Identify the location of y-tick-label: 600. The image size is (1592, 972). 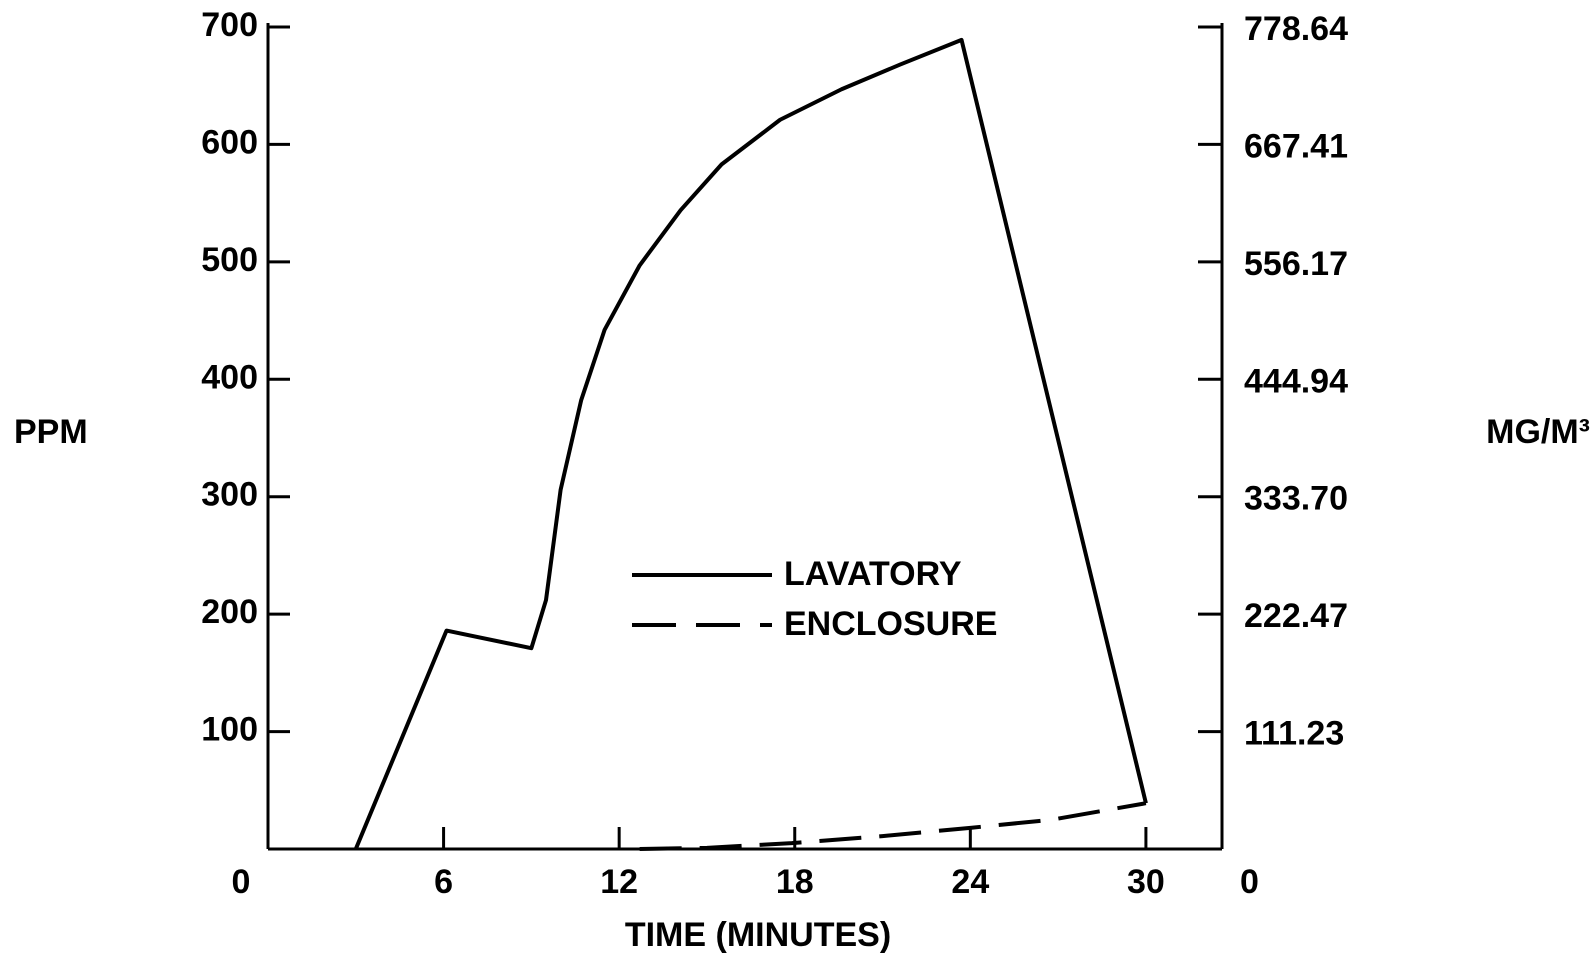
(229, 142).